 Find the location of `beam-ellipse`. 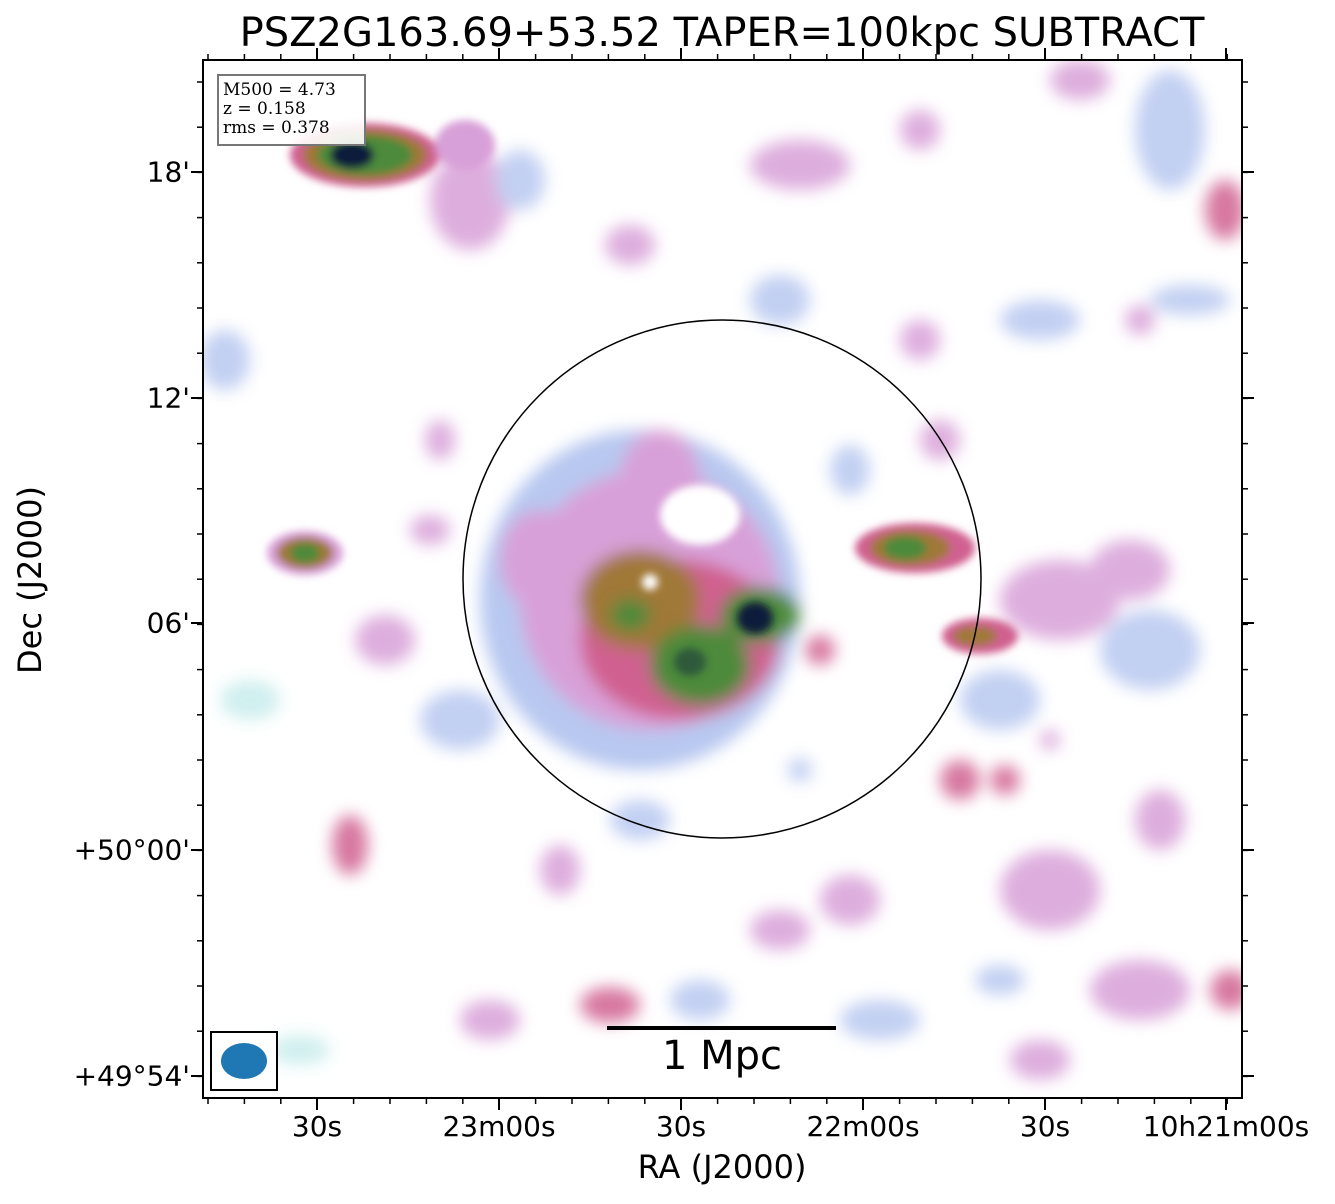

beam-ellipse is located at coordinates (244, 1061).